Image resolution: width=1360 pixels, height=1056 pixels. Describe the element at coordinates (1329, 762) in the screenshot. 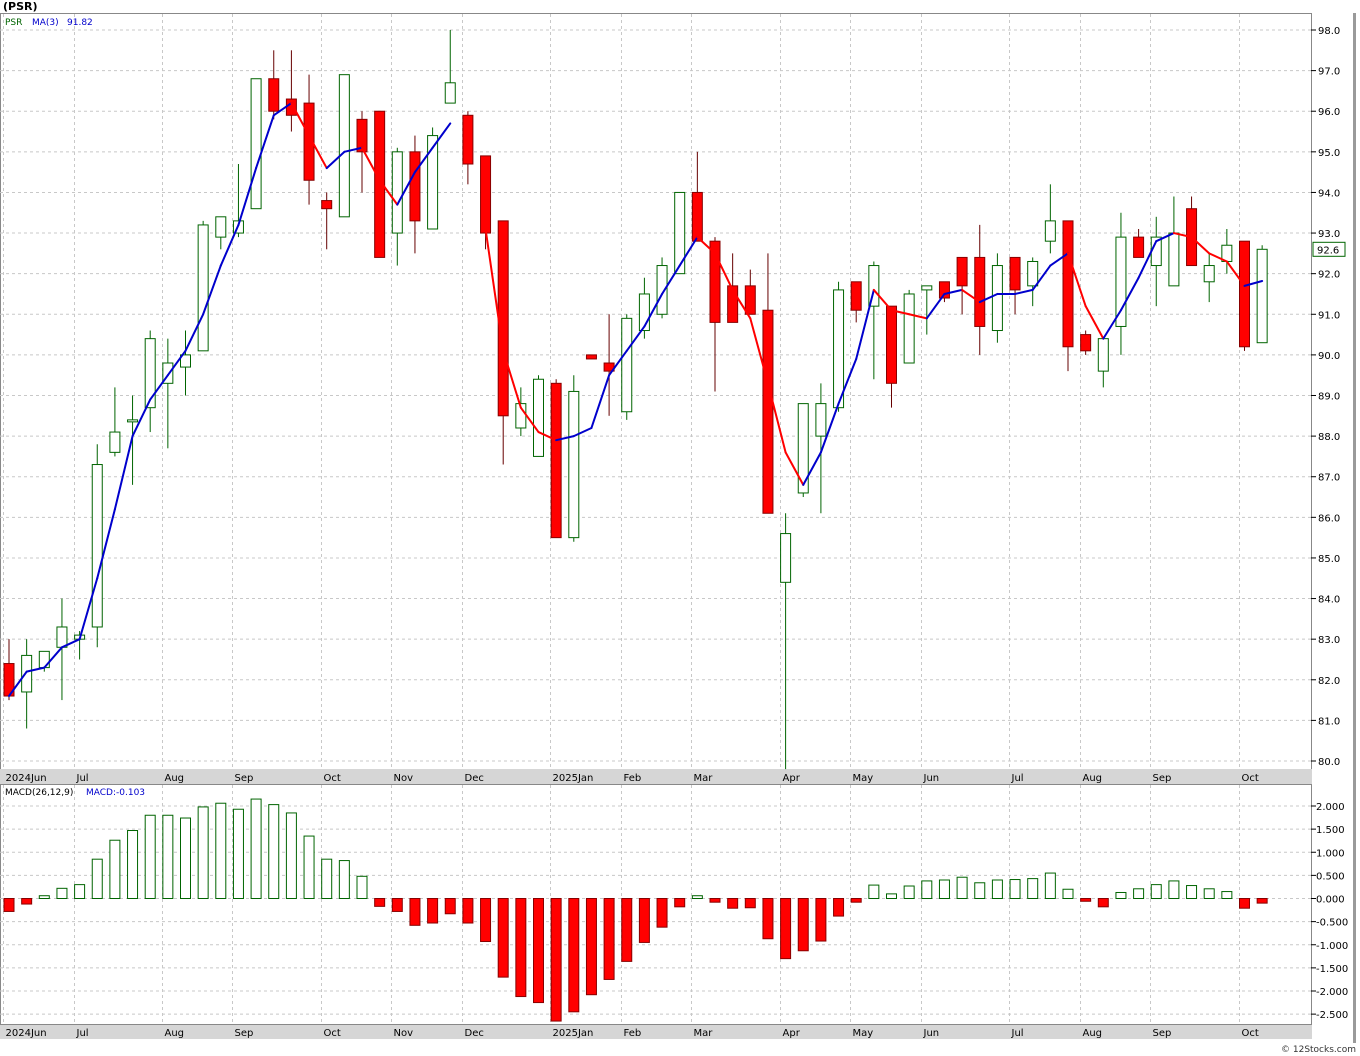

I see `price-tick-label: 80.0` at that location.